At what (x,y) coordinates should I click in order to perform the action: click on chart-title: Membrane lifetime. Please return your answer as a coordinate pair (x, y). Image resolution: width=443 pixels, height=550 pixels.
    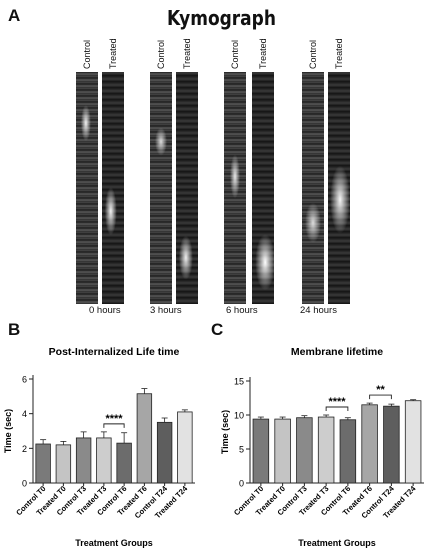
    Looking at the image, I should click on (337, 352).